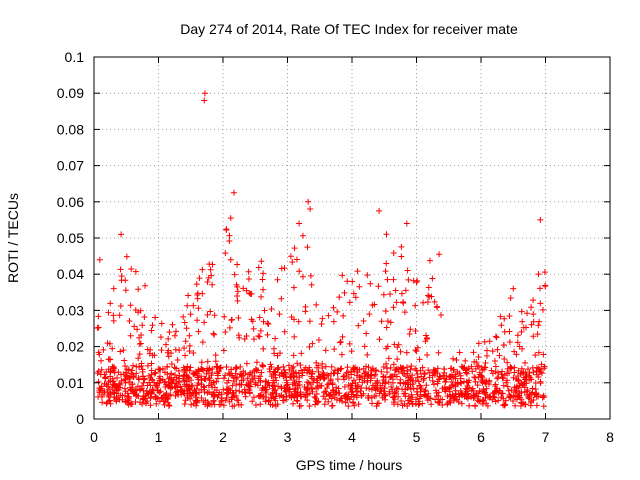 The image size is (640, 480). Describe the element at coordinates (70, 347) in the screenshot. I see `y-tick-label: 0.02` at that location.